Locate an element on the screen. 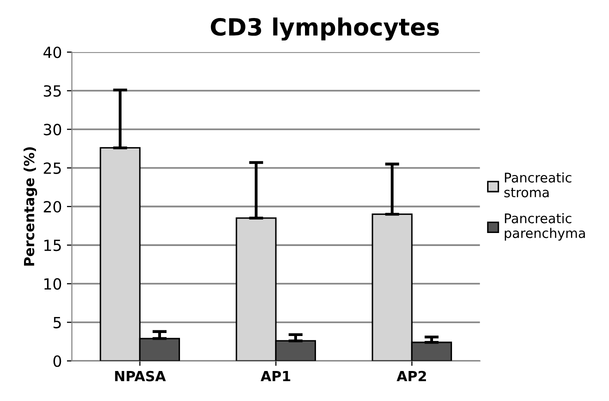 This screenshot has height=401, width=609. y-tick-label: 35 is located at coordinates (52, 91).